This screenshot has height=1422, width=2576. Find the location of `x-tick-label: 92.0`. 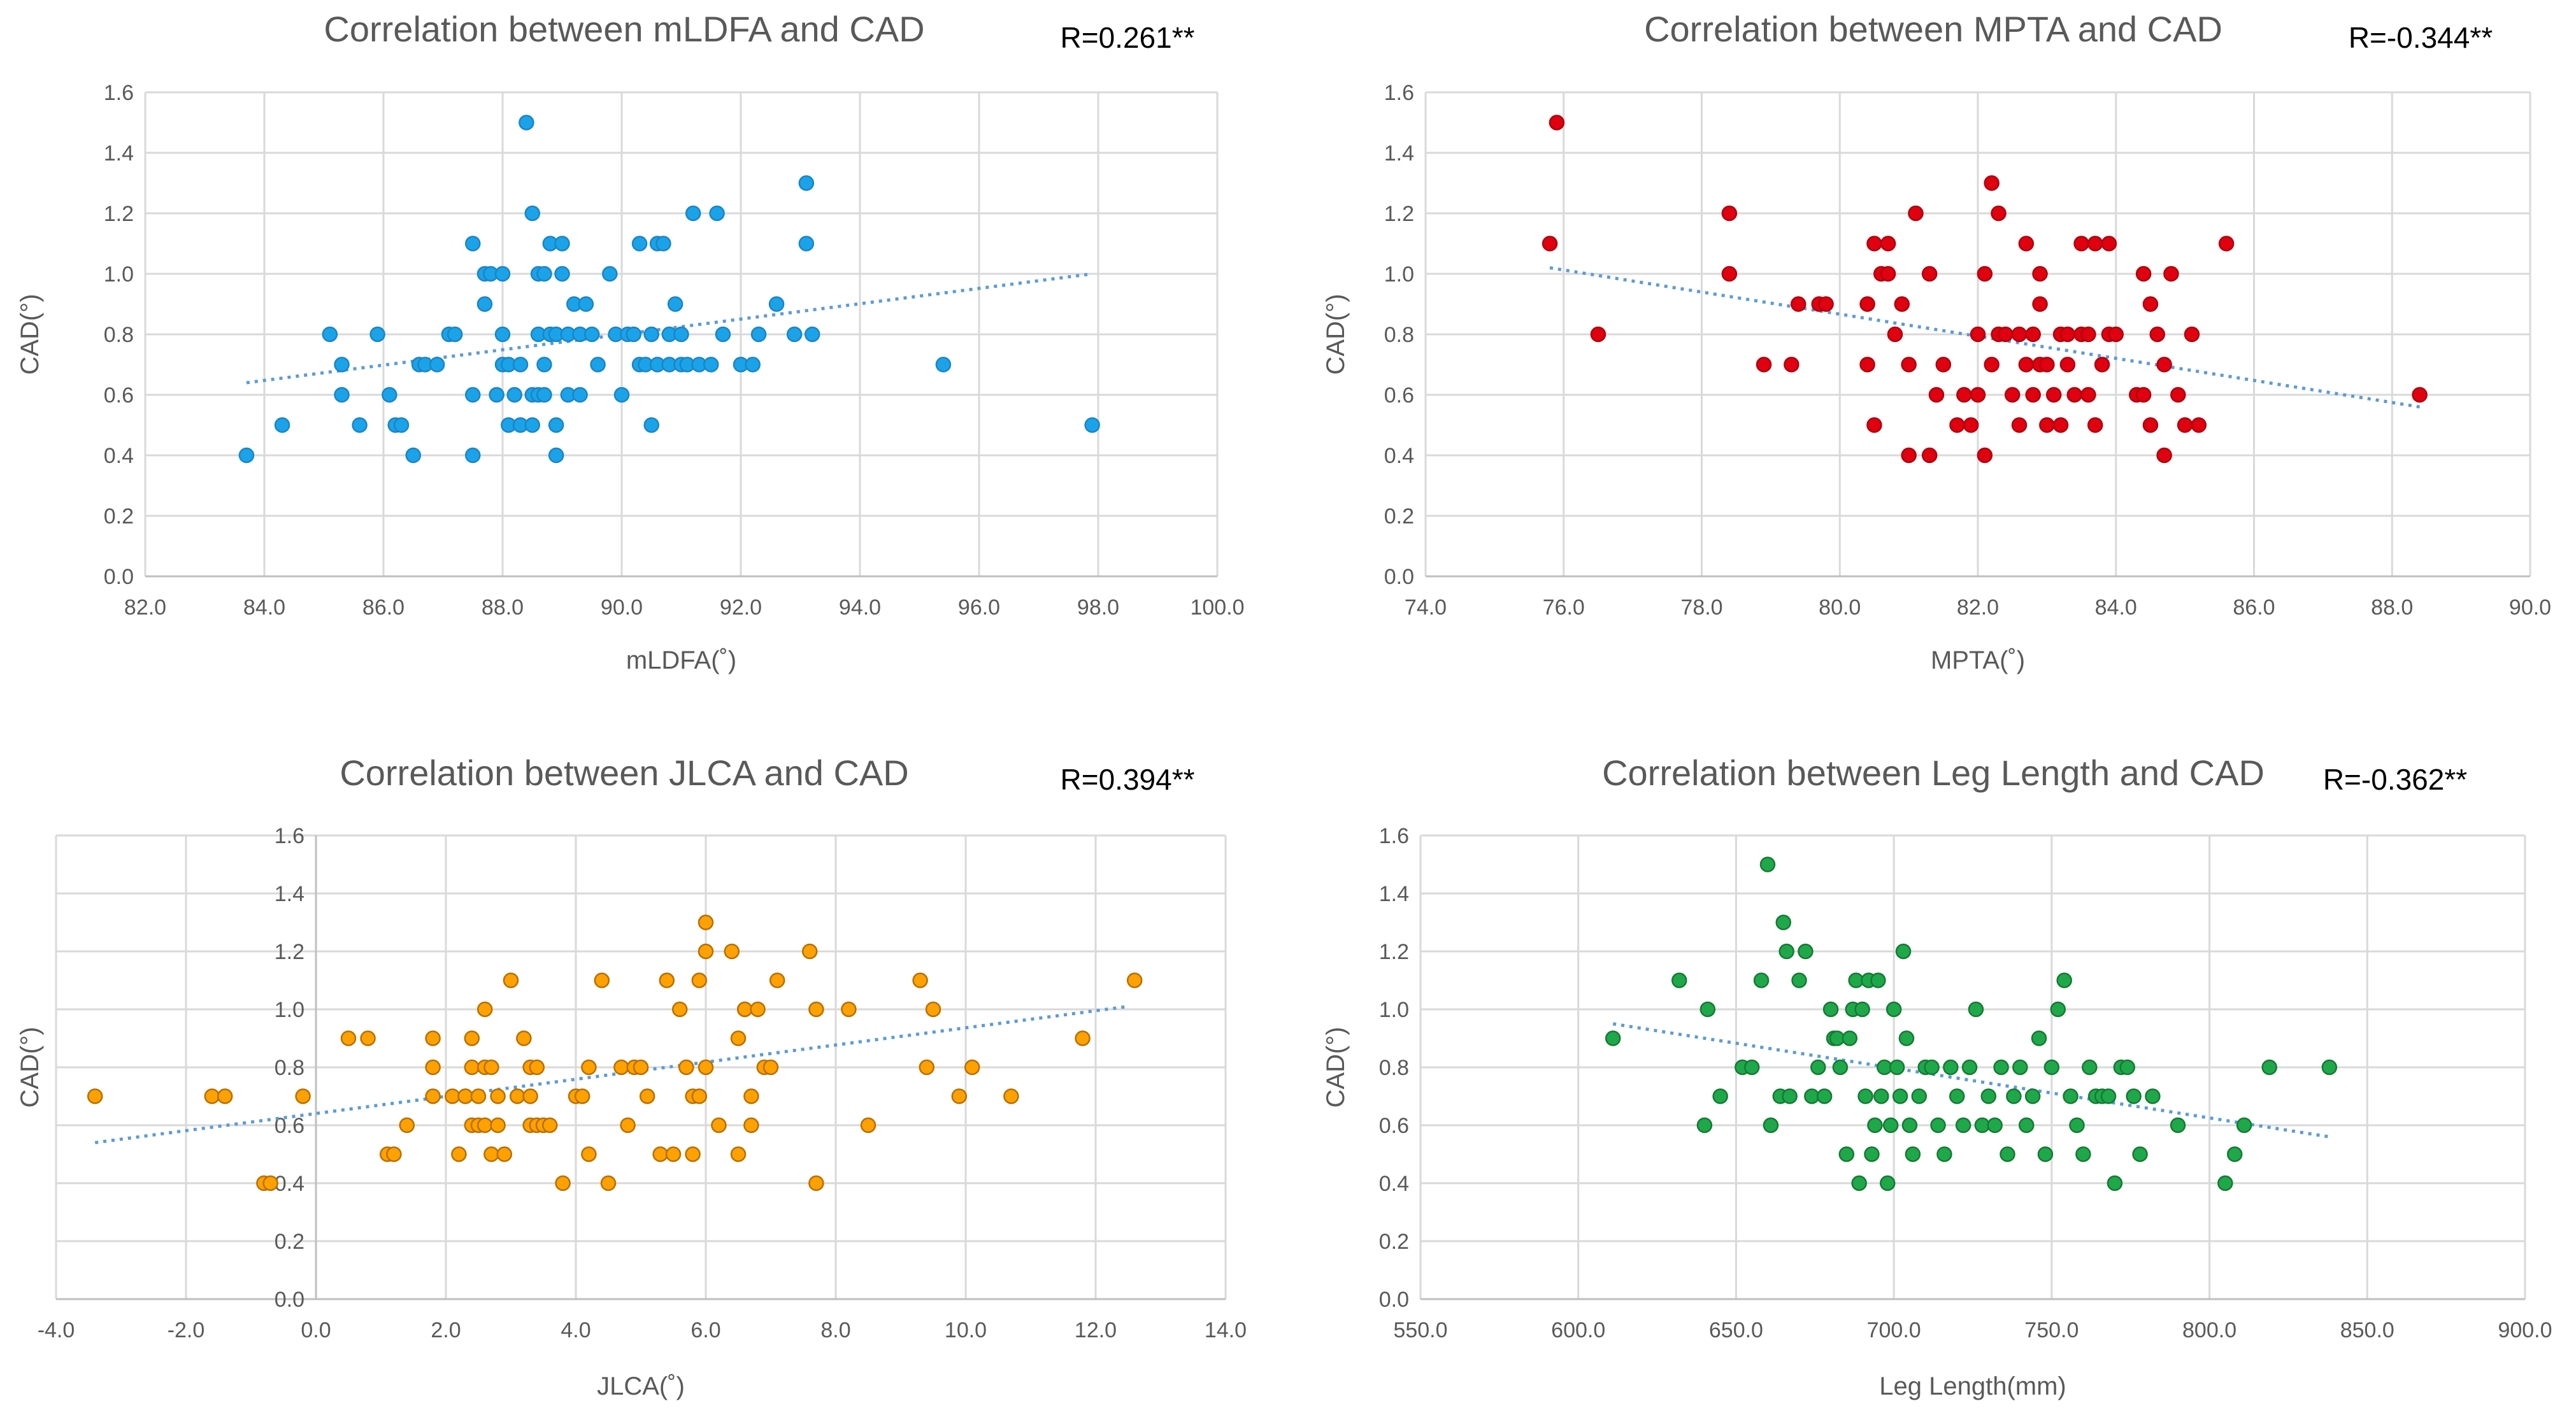

x-tick-label: 92.0 is located at coordinates (741, 607).